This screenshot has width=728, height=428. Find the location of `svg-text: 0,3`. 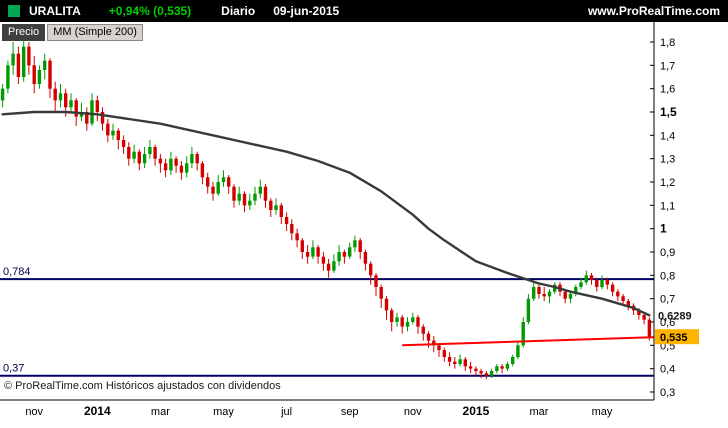

svg-text: 0,3 is located at coordinates (667, 393).